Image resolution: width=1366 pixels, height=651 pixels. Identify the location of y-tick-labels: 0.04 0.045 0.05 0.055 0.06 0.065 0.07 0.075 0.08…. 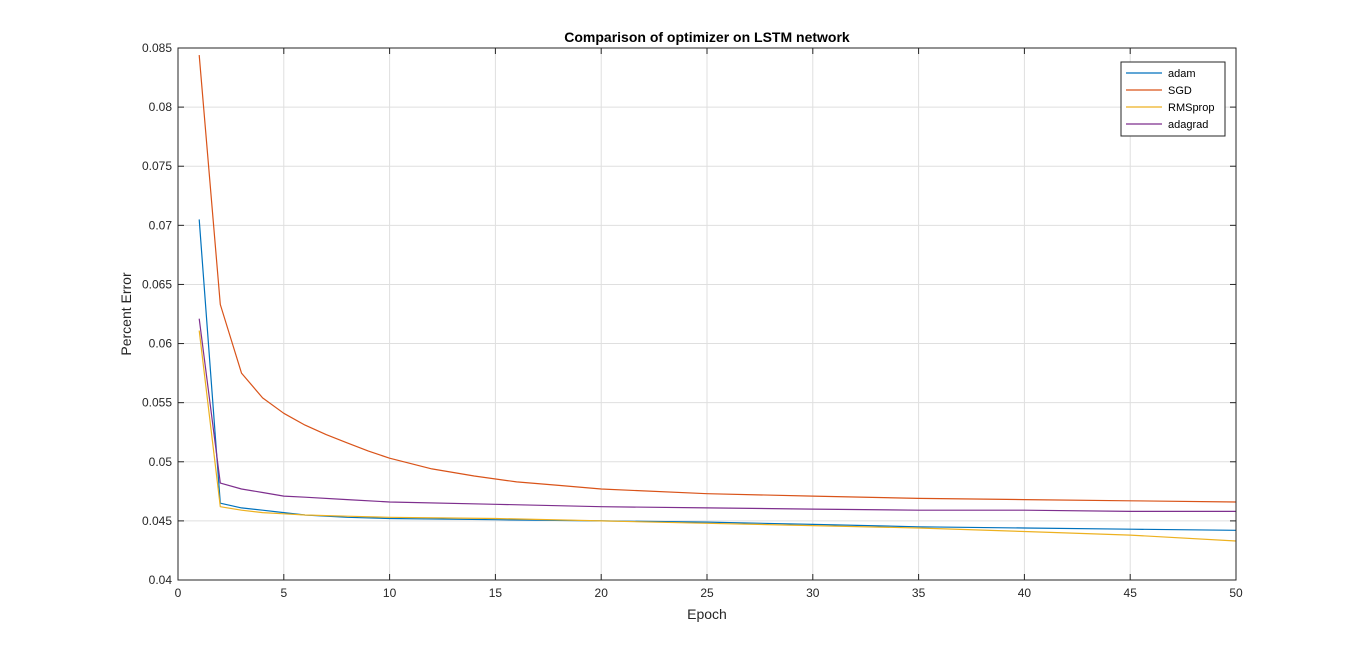
(157, 314).